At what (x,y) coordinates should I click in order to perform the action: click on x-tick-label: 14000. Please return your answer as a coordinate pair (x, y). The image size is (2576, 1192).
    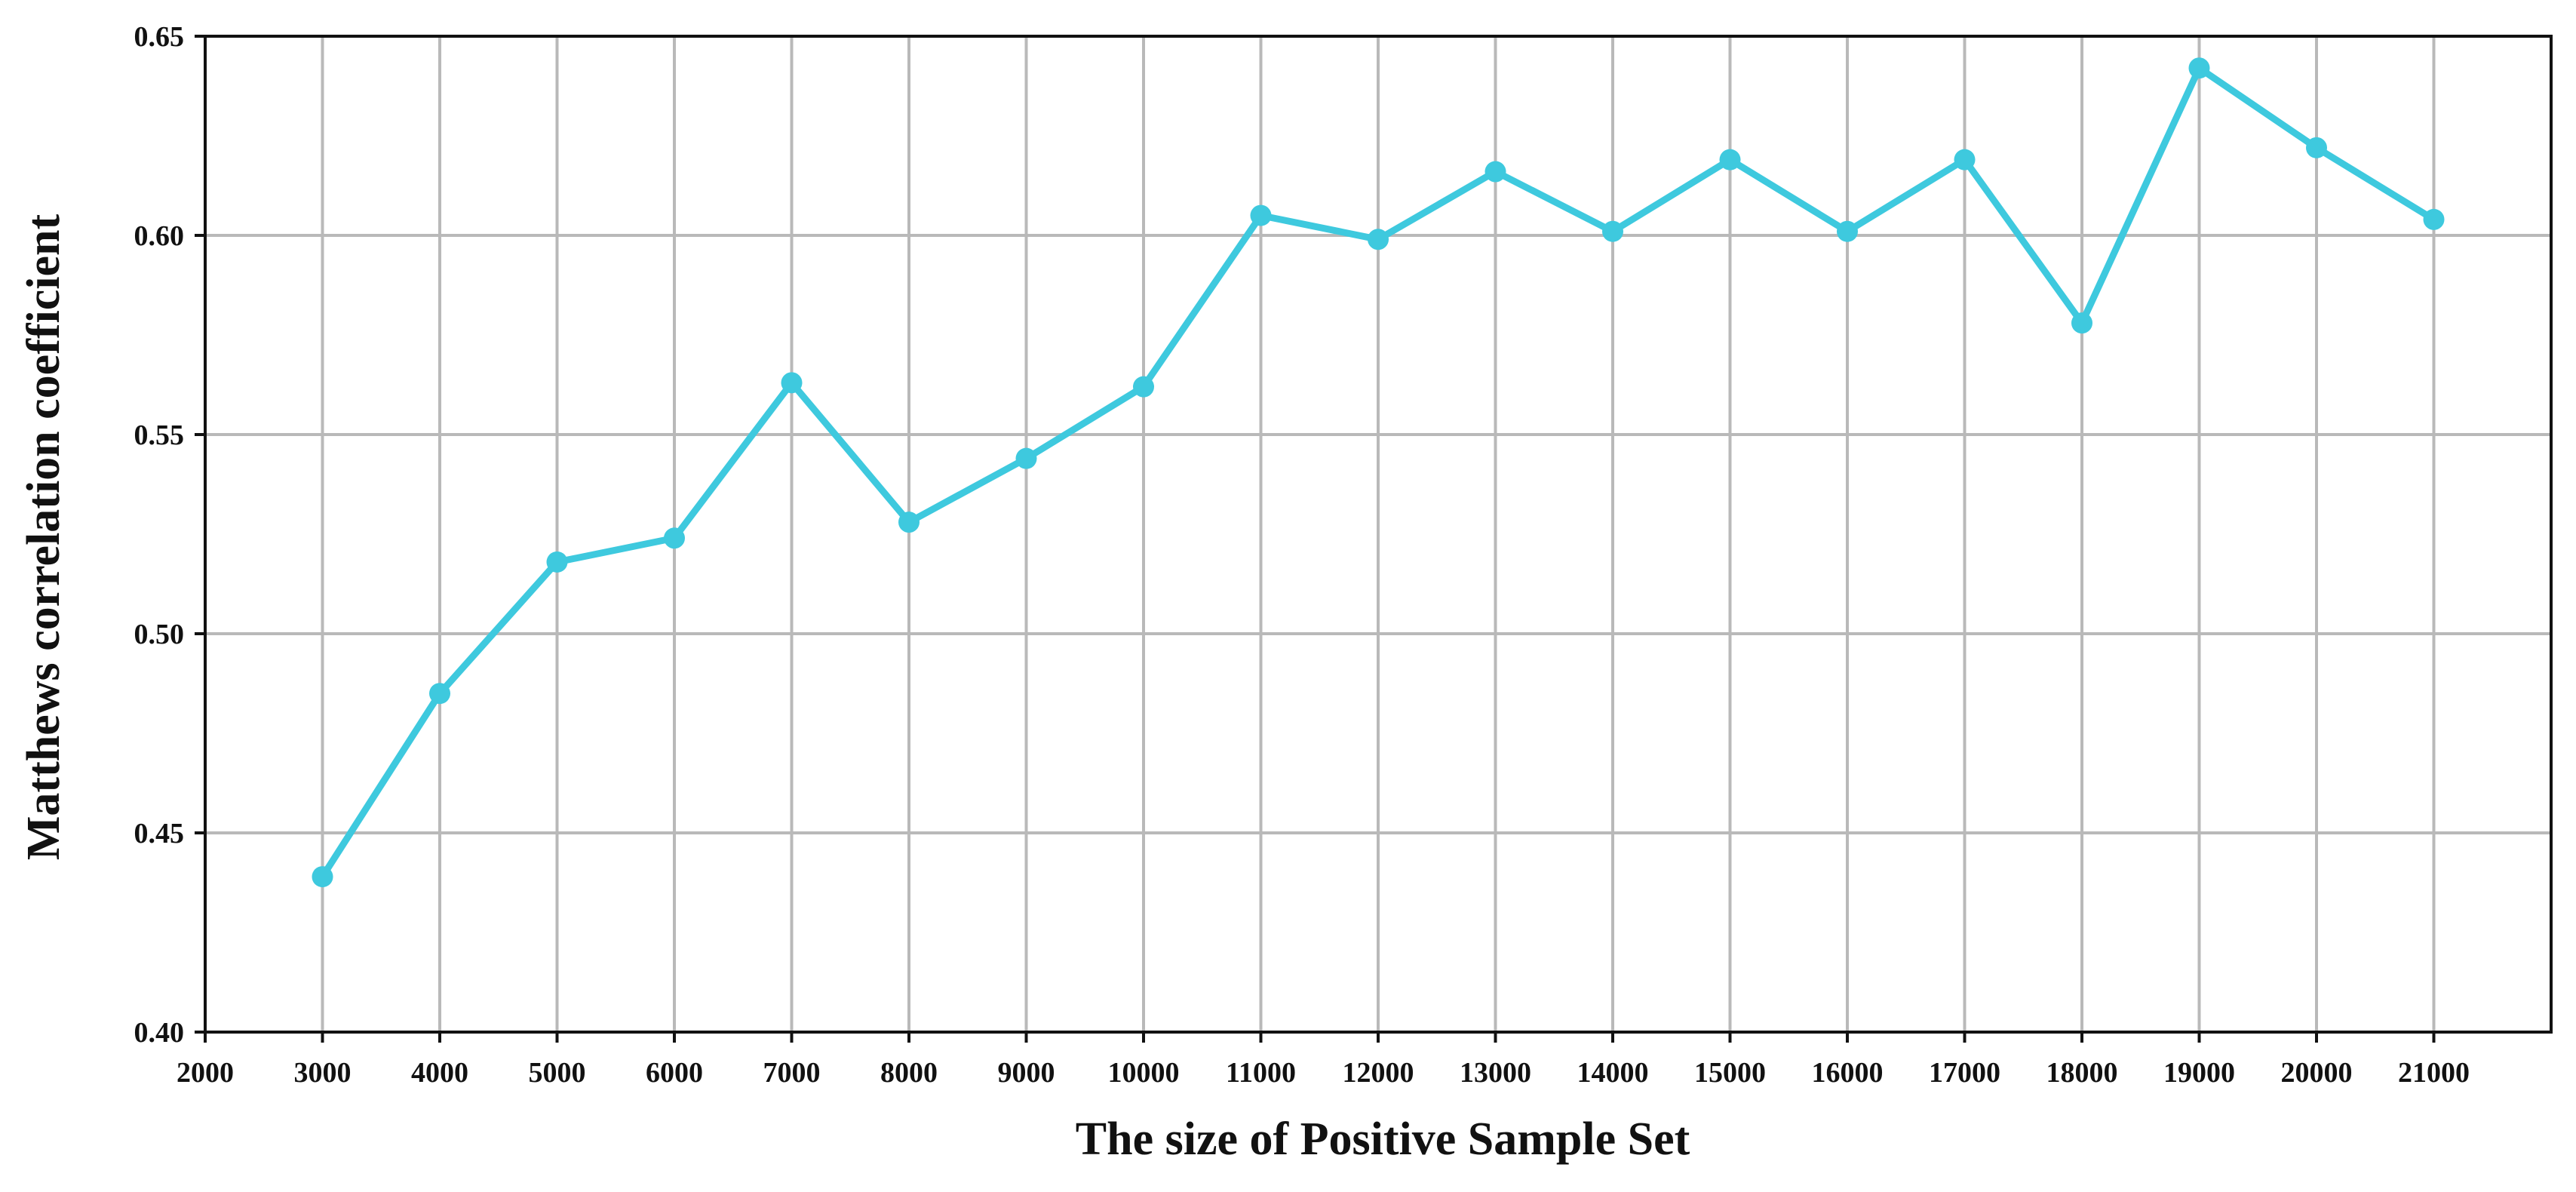
    Looking at the image, I should click on (1613, 1073).